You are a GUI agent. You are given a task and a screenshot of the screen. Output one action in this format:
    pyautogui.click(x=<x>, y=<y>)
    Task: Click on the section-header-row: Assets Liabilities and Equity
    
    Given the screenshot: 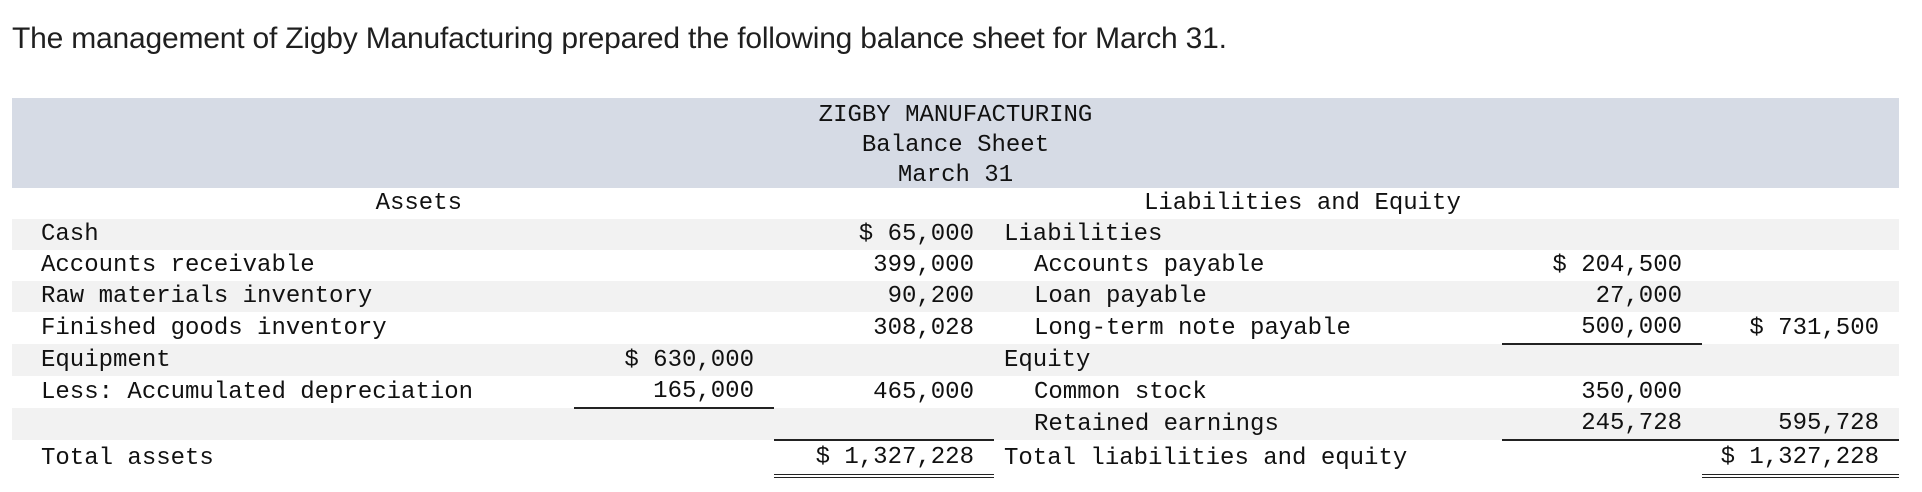 What is the action you would take?
    pyautogui.click(x=955, y=203)
    